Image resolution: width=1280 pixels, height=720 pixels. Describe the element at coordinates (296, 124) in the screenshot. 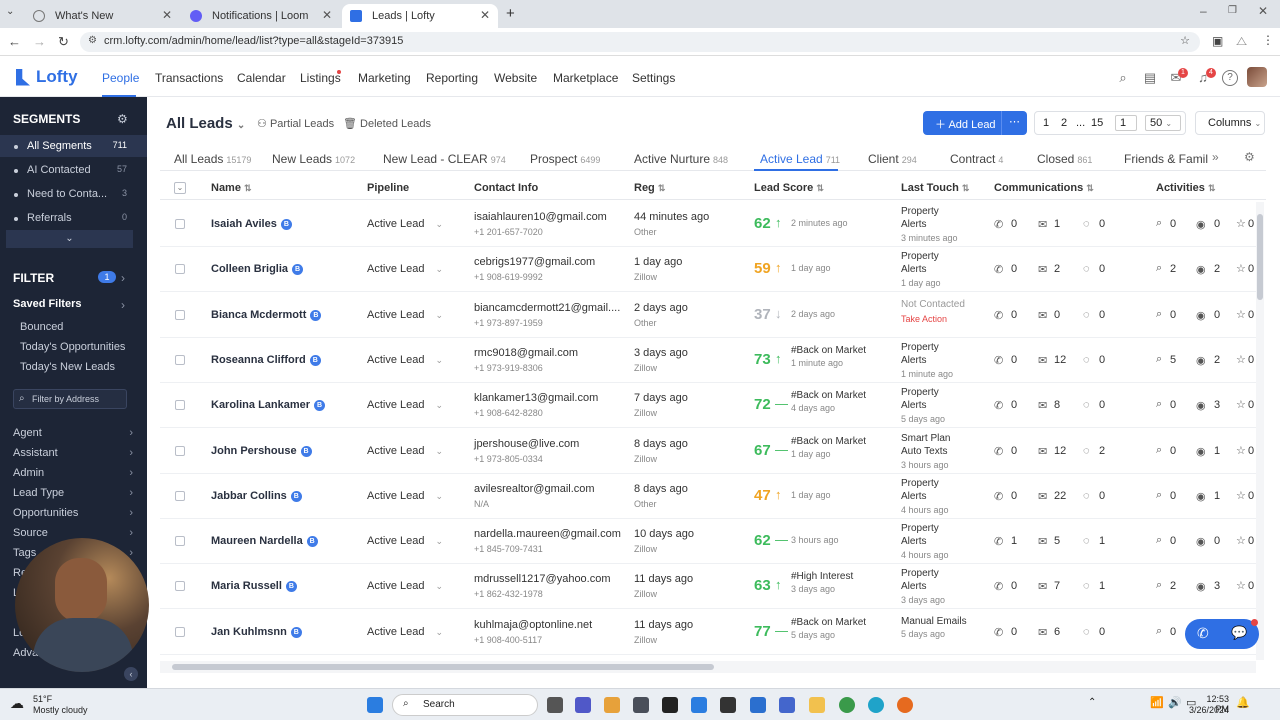

I see `partial-leads-link: ⚇ Partial Leads` at that location.